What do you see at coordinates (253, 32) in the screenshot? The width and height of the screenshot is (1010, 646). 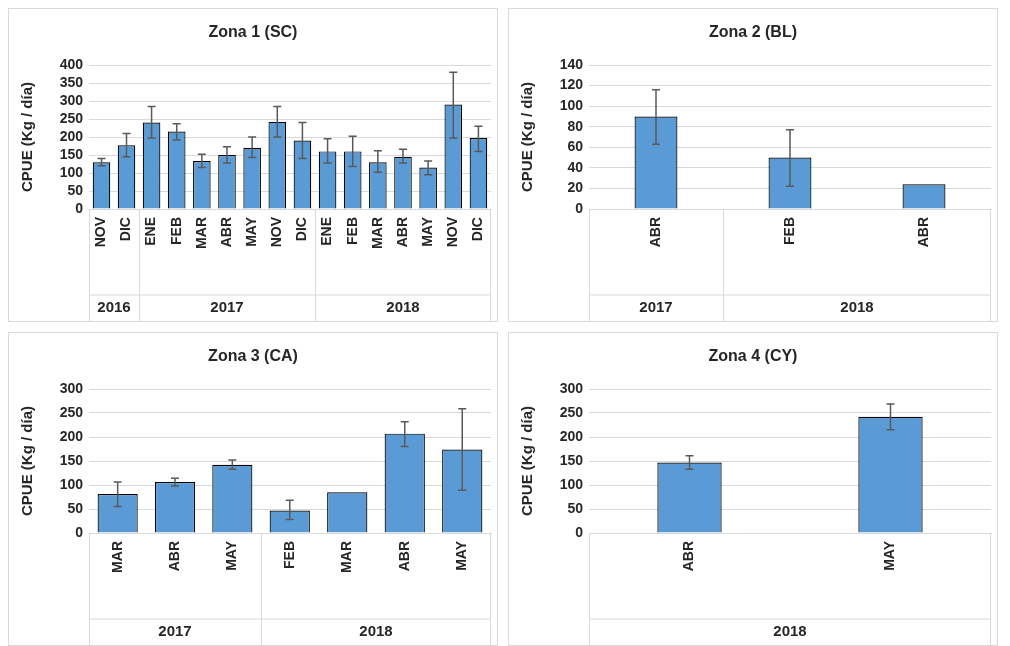 I see `chart-title: Zona 1 (SC)` at bounding box center [253, 32].